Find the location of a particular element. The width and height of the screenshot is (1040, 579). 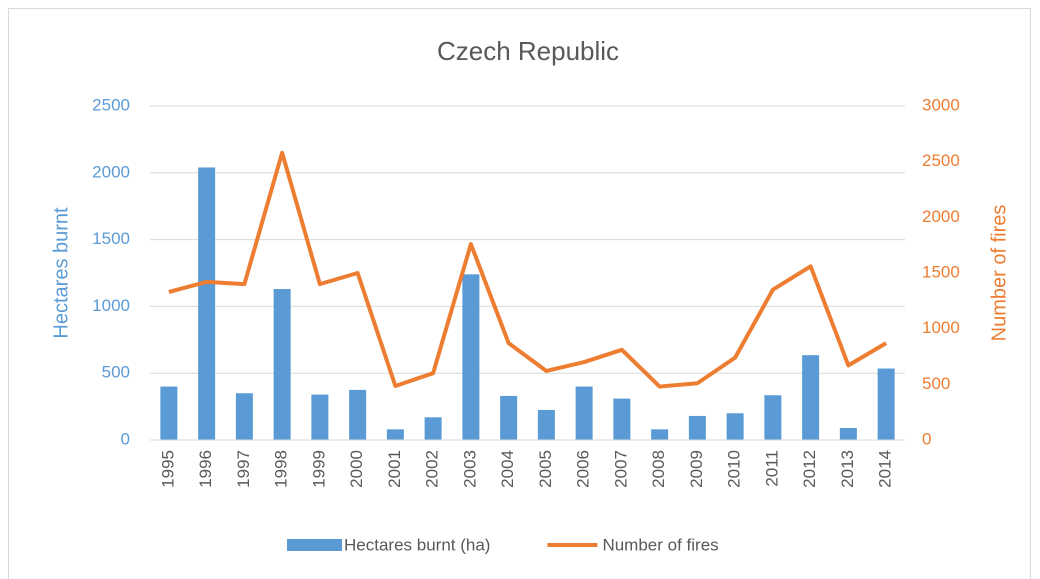

x-tick-label: 1998 is located at coordinates (281, 469).